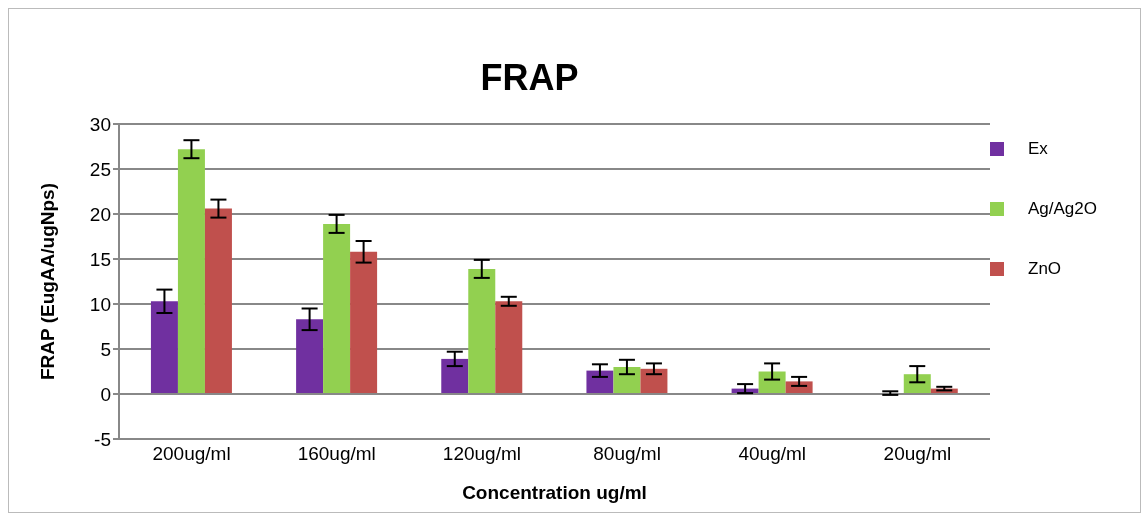  Describe the element at coordinates (627, 454) in the screenshot. I see `x-tick-label: 80ug/ml` at that location.